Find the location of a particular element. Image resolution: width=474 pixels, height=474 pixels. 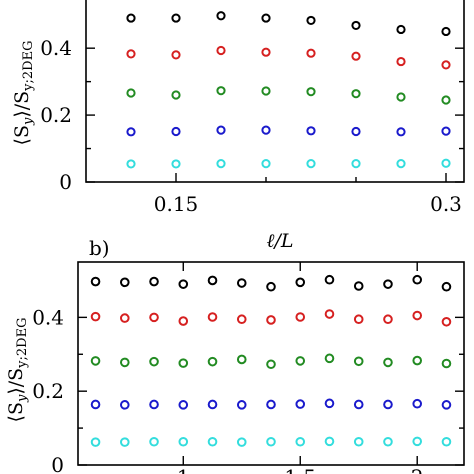

x-tick-labels-bottom: 11.52 is located at coordinates (300, 469).